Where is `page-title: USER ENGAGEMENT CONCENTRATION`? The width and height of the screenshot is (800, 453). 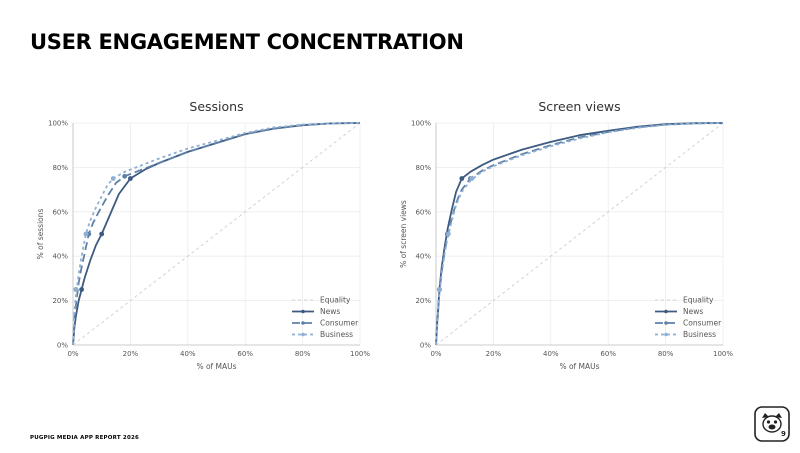
page-title: USER ENGAGEMENT CONCENTRATION is located at coordinates (247, 42).